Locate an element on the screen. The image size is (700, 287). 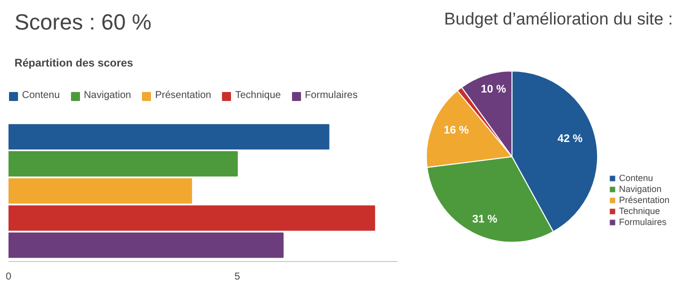
data-label: 10 % is located at coordinates (493, 90).